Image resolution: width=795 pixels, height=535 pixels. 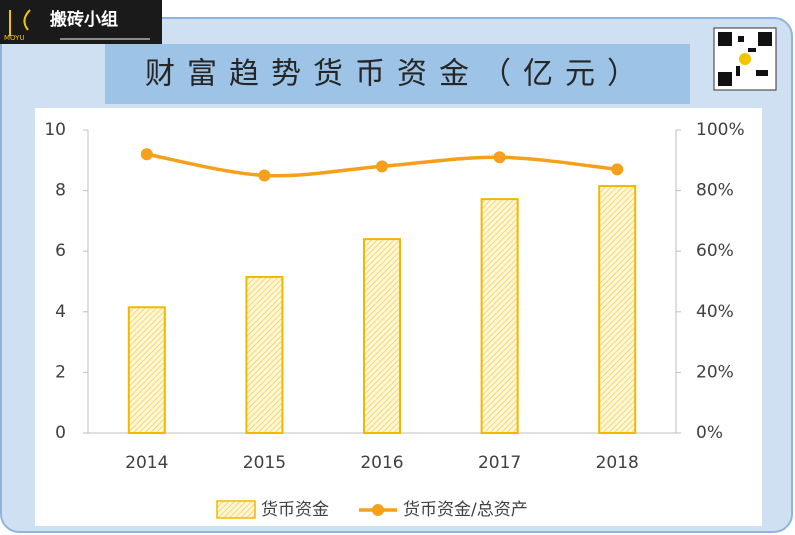 What do you see at coordinates (715, 251) in the screenshot?
I see `y2-tick-label: 60%` at bounding box center [715, 251].